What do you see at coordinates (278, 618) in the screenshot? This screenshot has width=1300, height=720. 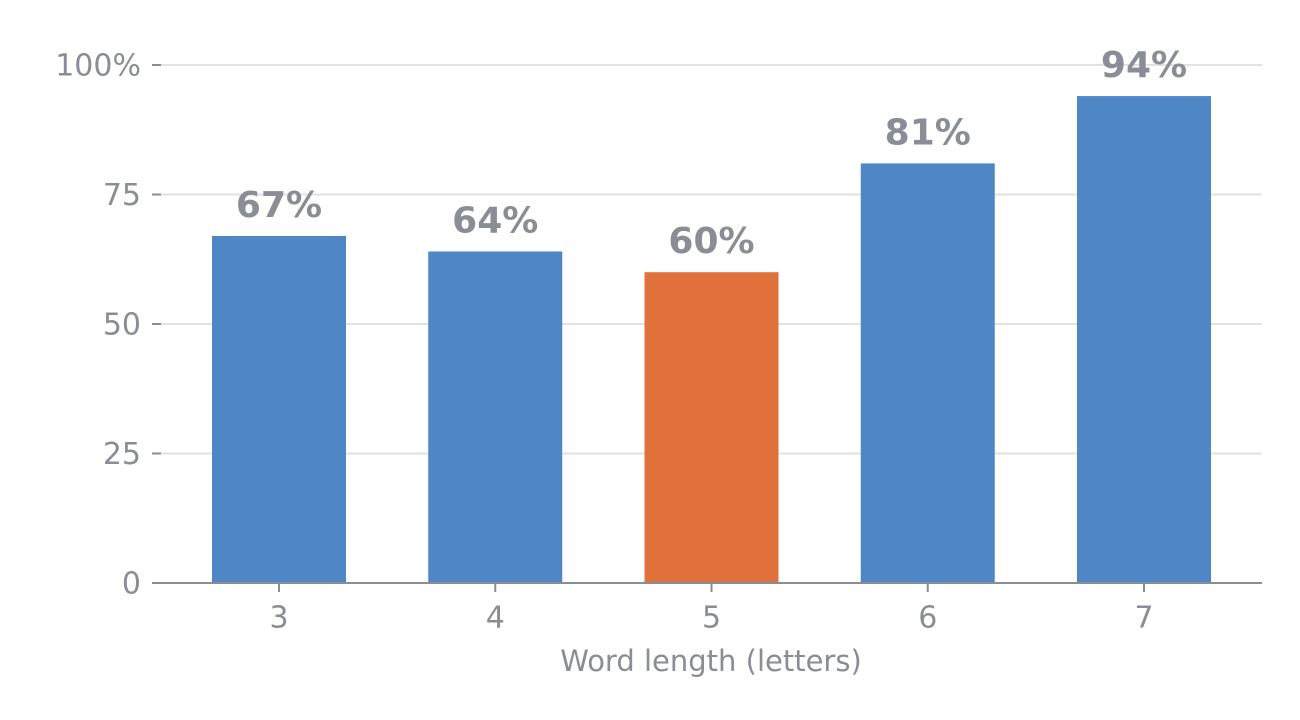 I see `x-tick-label: 3` at bounding box center [278, 618].